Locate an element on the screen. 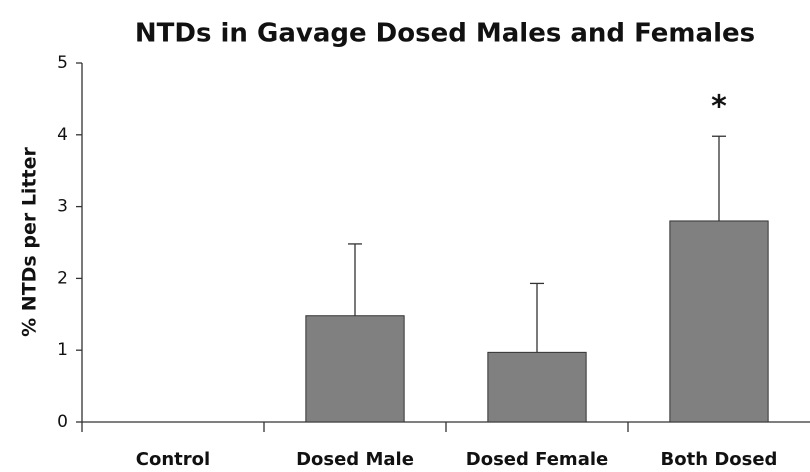 This screenshot has height=472, width=810. chart-title: NTDs in Gavage Dosed Males and Females is located at coordinates (445, 34).